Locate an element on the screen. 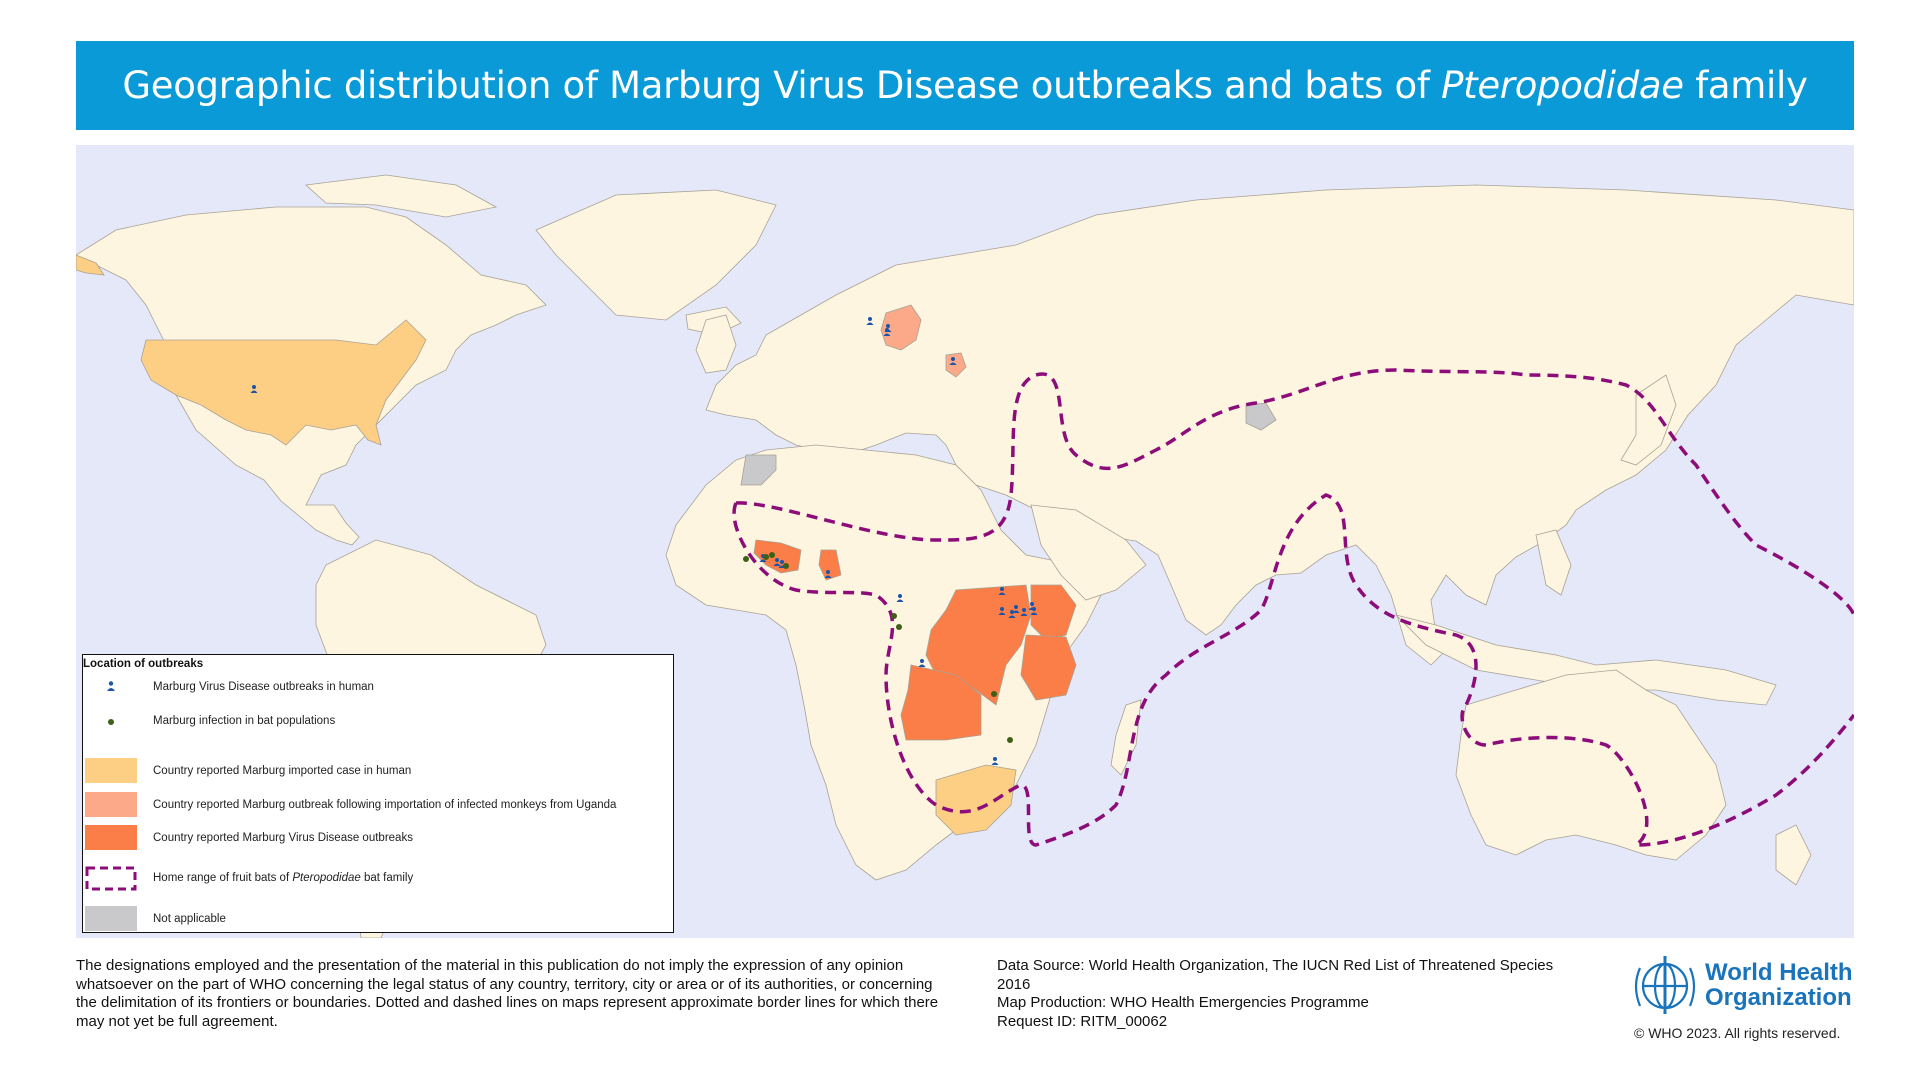 This screenshot has height=1080, width=1920. country-tanzania is located at coordinates (1048, 667).